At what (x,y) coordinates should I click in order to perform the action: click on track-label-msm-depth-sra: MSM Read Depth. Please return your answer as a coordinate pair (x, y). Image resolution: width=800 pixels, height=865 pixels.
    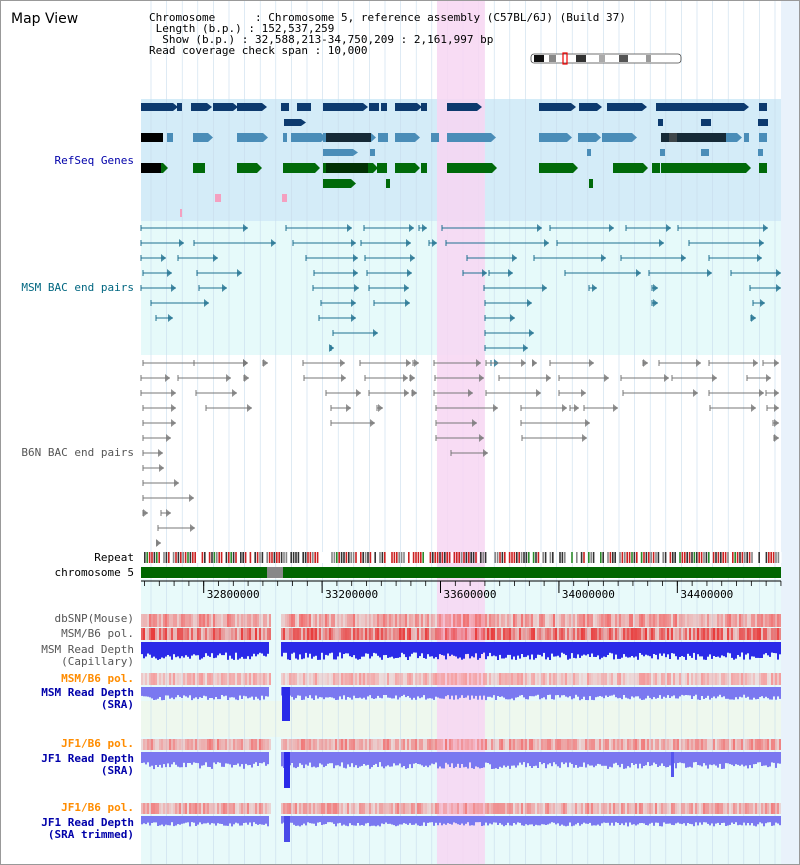
    Looking at the image, I should click on (87, 692).